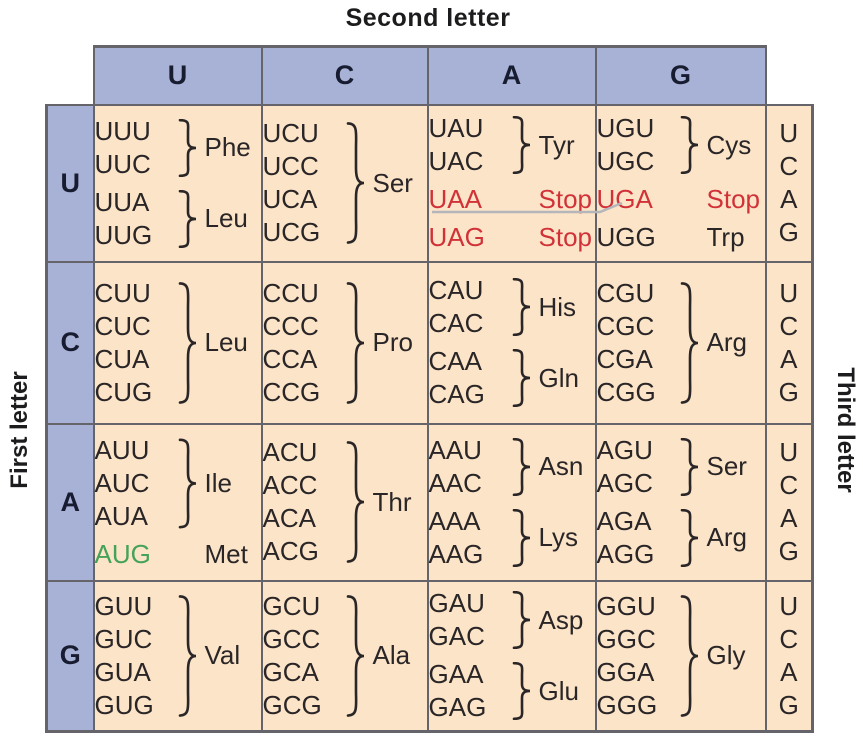 This screenshot has height=739, width=863. What do you see at coordinates (454, 520) in the screenshot?
I see `codon: AAA` at bounding box center [454, 520].